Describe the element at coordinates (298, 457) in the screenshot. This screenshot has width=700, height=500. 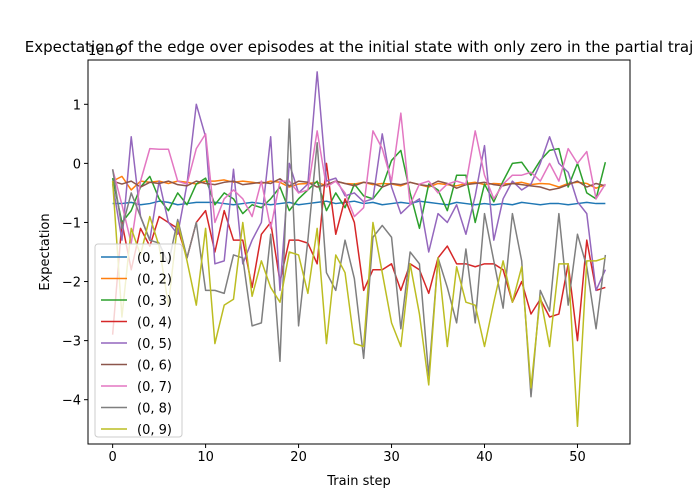
I see `x-tick-label: 20` at that location.